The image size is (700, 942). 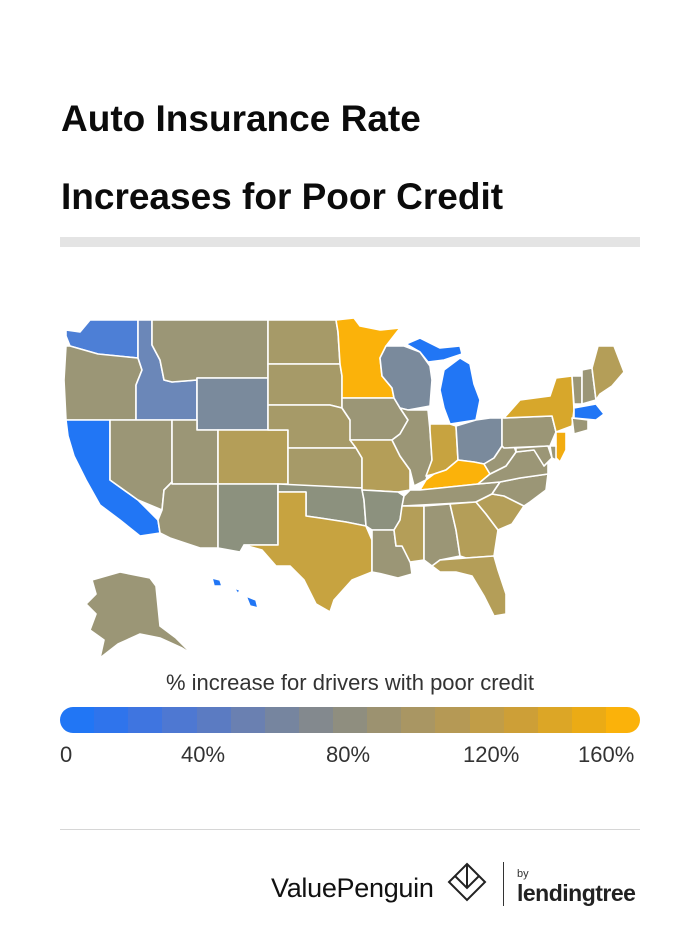 What do you see at coordinates (608, 373) in the screenshot?
I see `state-ME` at bounding box center [608, 373].